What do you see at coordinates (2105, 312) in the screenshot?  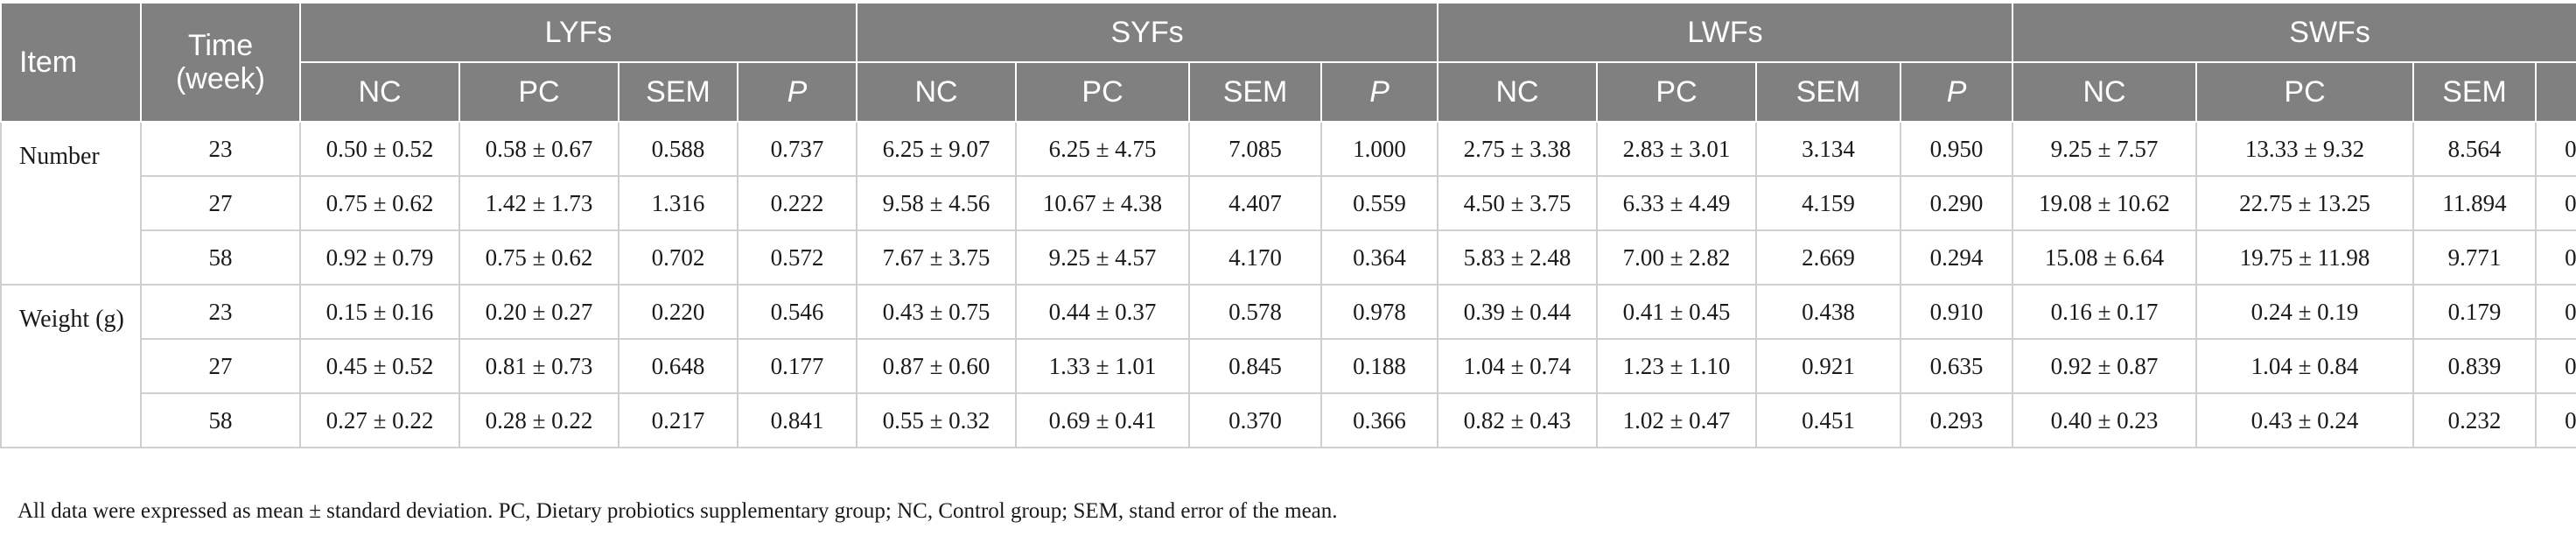 I see `value-cell: 0.16 ± 0.17` at bounding box center [2105, 312].